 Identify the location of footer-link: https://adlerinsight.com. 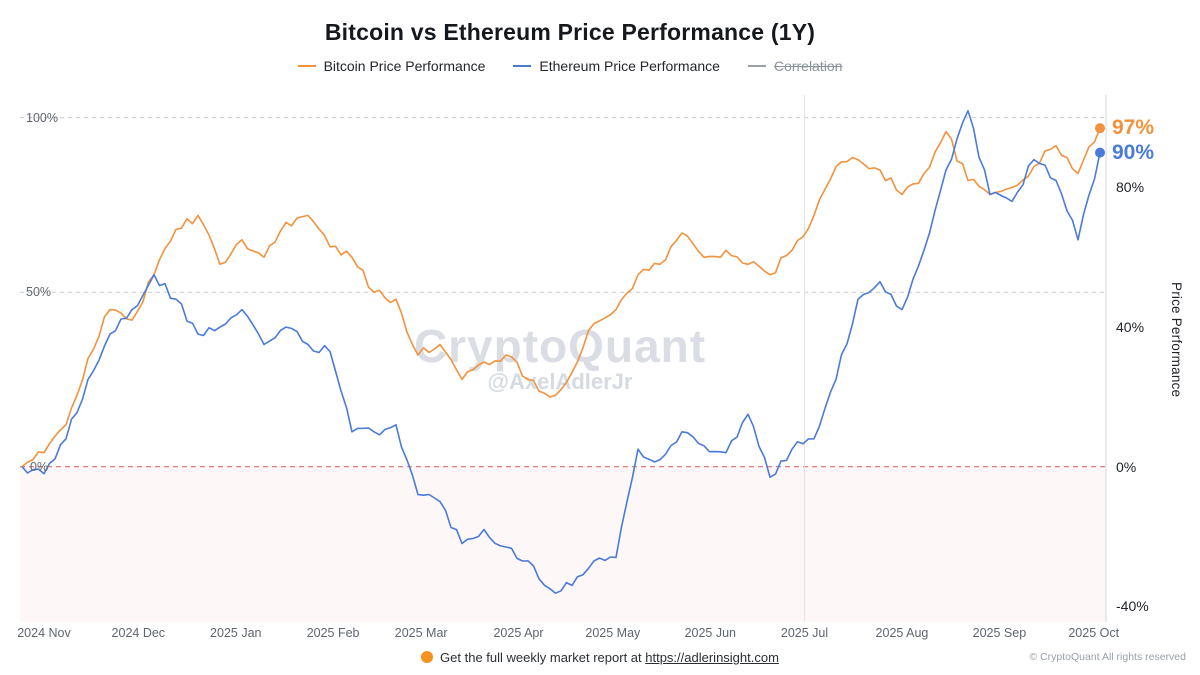
(712, 657).